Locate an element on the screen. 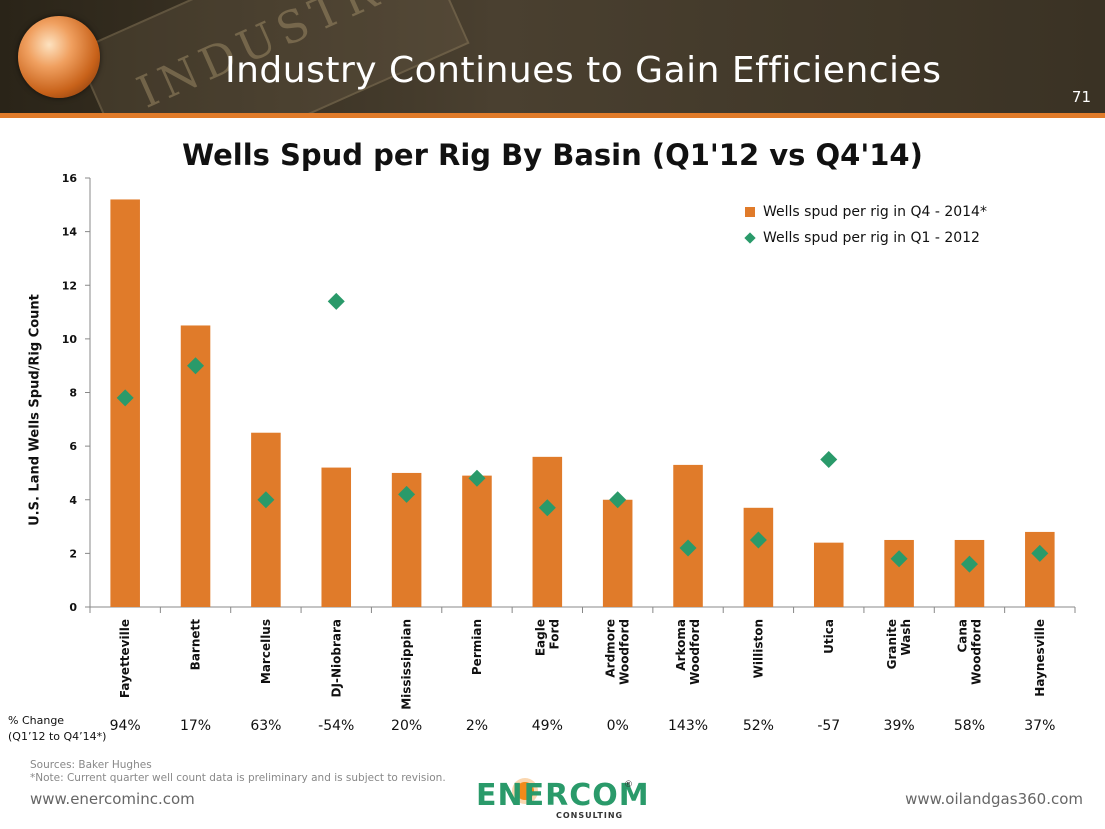 This screenshot has width=1105, height=829. y-axis-label: U.S. Land Wells Spud/Rig Count is located at coordinates (35, 410).